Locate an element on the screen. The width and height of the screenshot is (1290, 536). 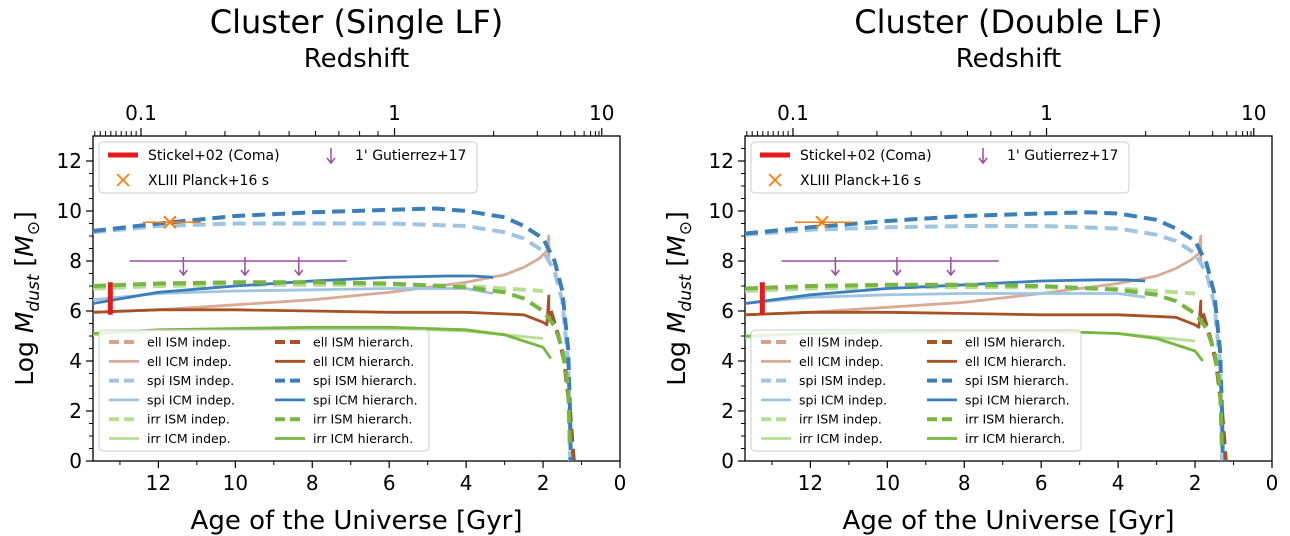
chart-title: Cluster (Double LF) is located at coordinates (1008, 22).